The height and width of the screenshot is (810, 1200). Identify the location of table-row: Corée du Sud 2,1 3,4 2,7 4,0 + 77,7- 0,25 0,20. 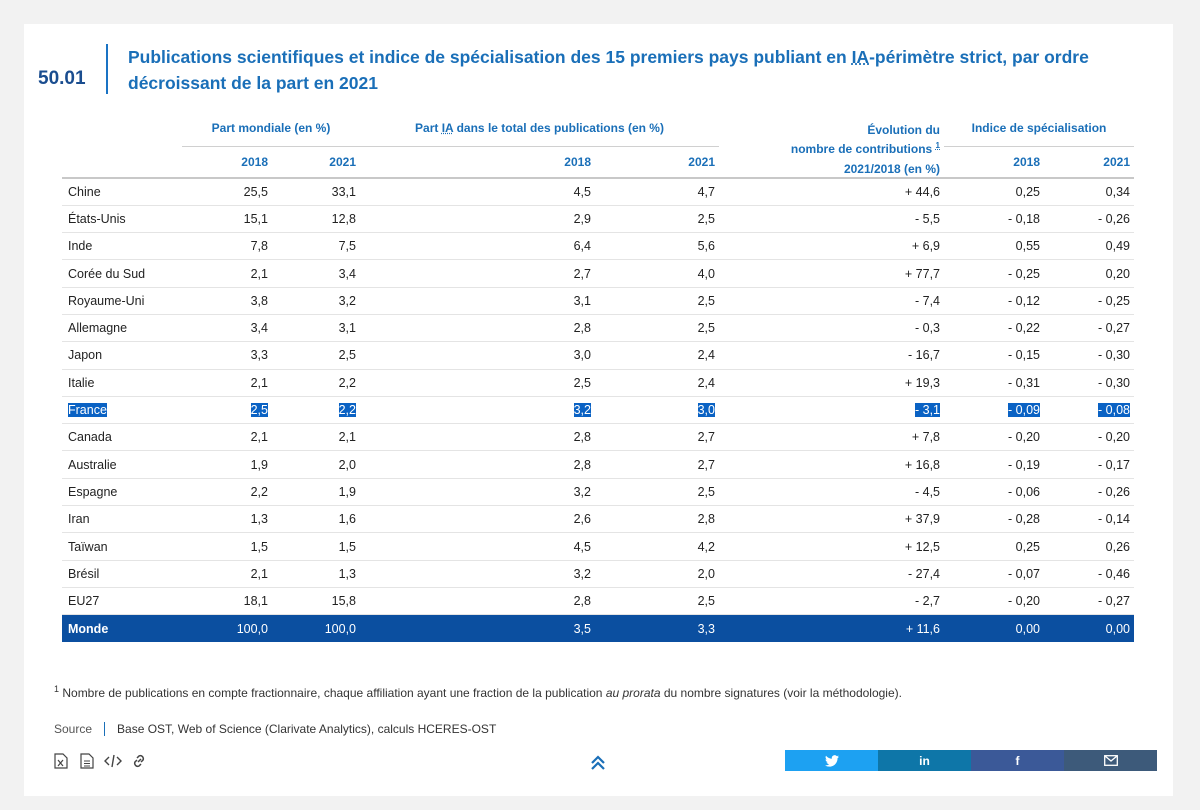
(598, 273).